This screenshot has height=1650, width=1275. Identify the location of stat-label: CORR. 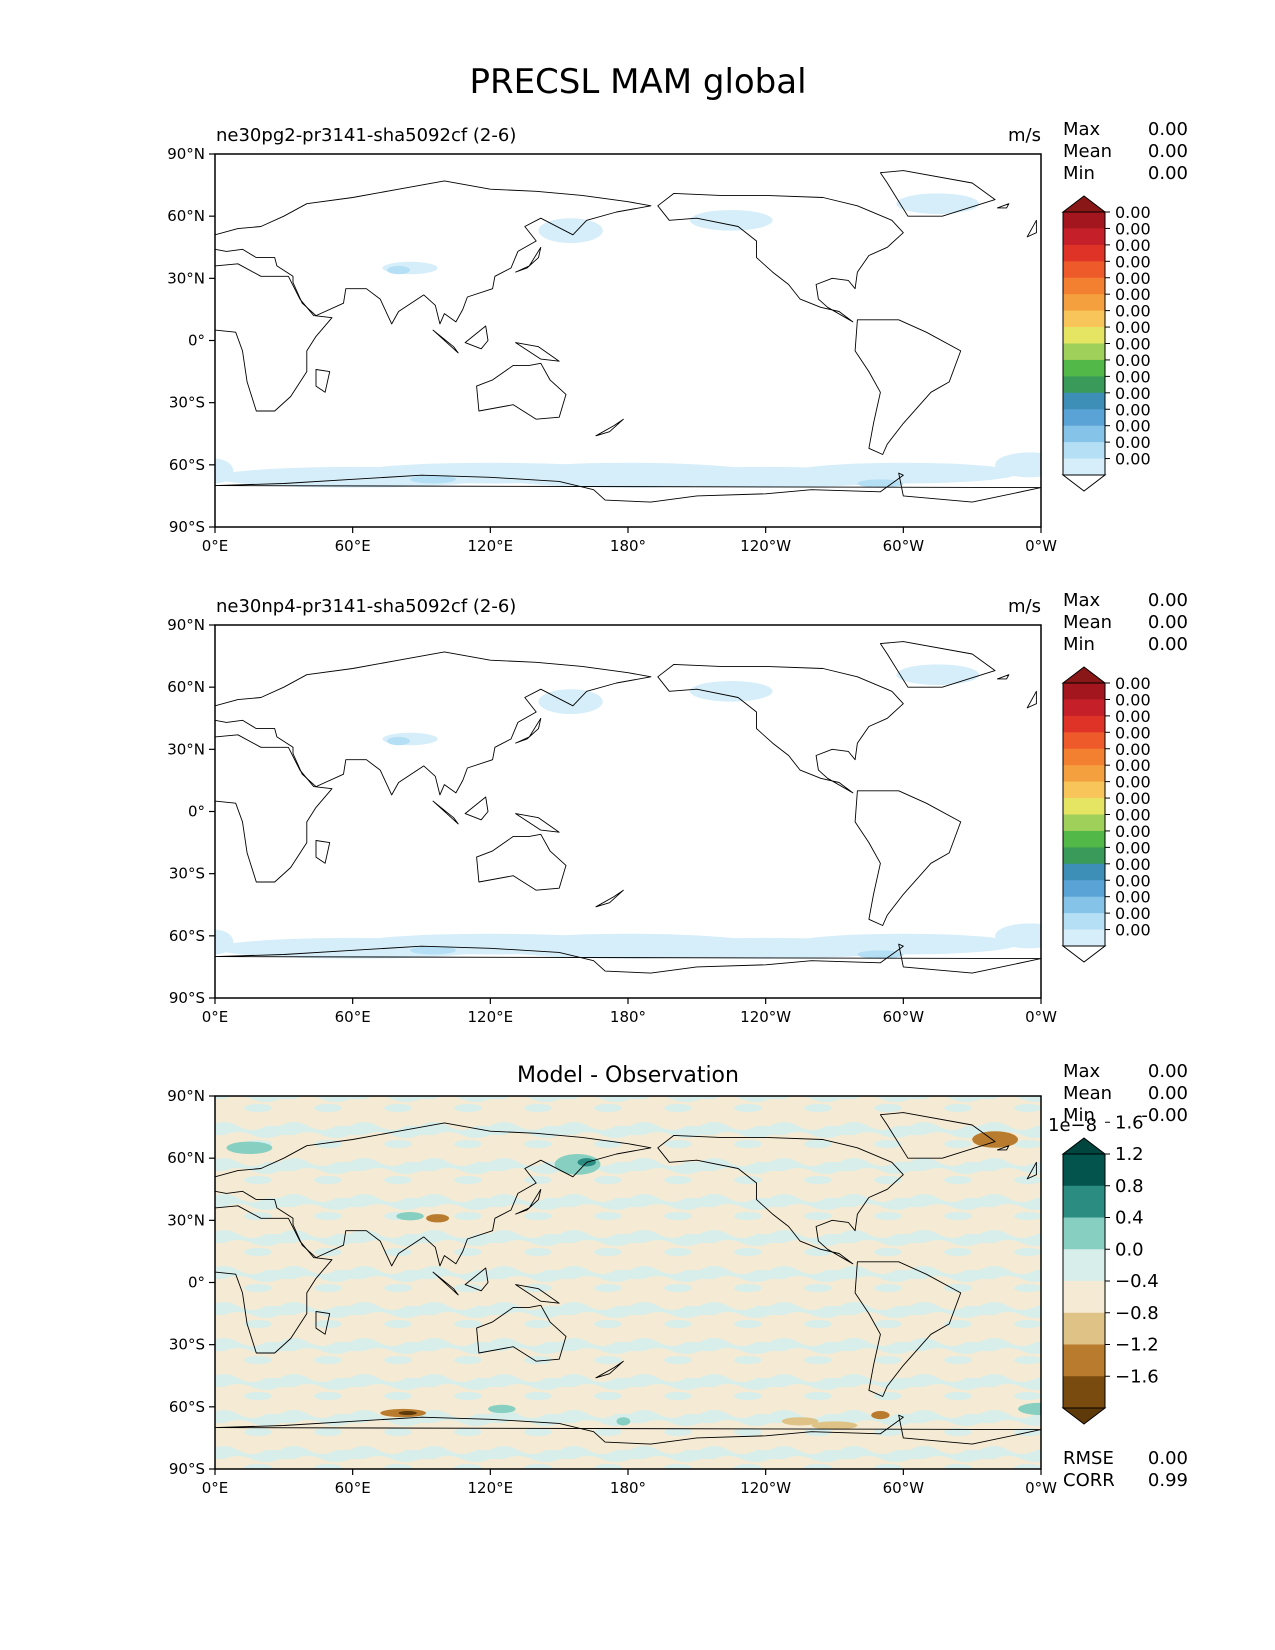
(1089, 1480).